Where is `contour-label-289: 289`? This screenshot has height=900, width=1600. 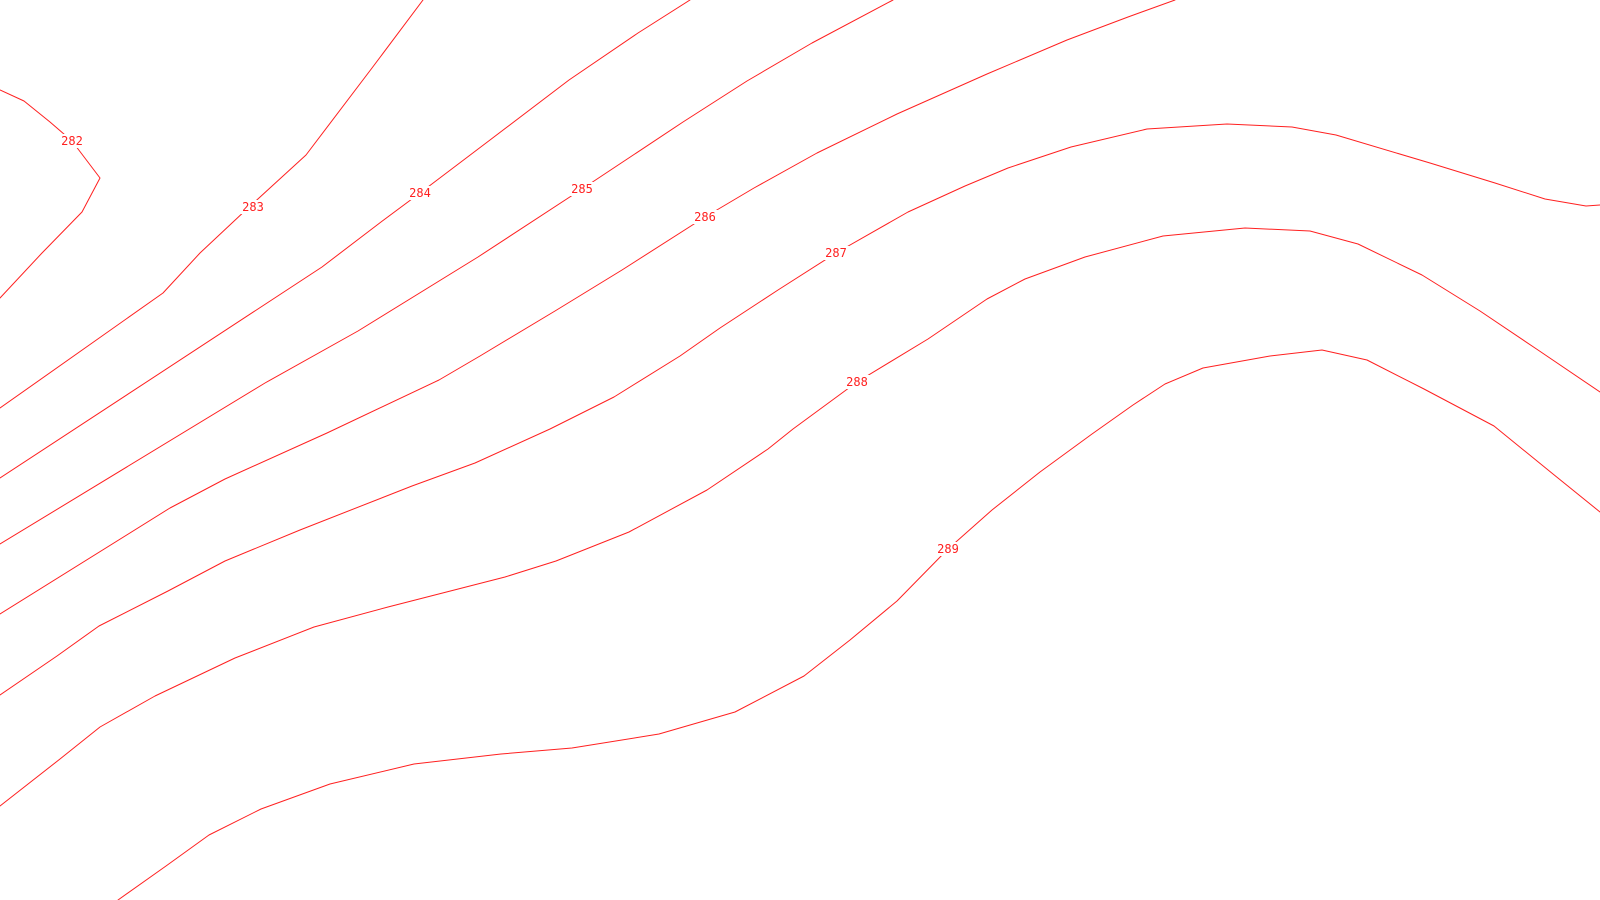 contour-label-289: 289 is located at coordinates (948, 549).